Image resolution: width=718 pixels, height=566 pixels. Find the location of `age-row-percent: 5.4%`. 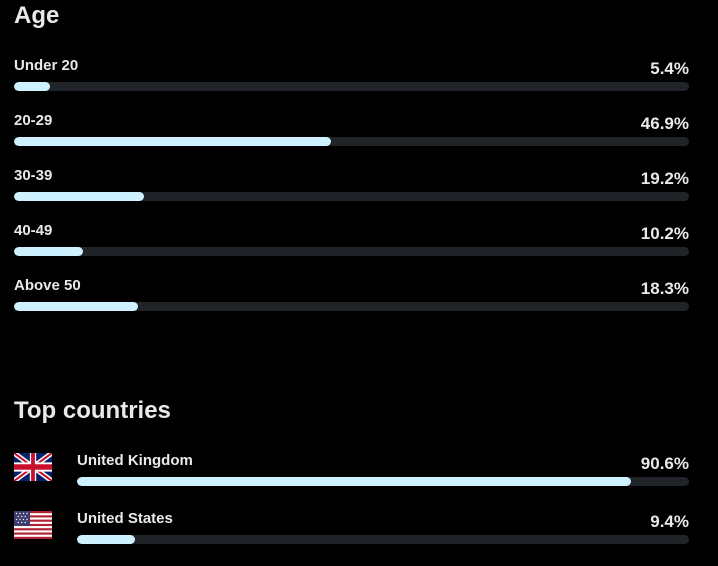

age-row-percent: 5.4% is located at coordinates (669, 68).